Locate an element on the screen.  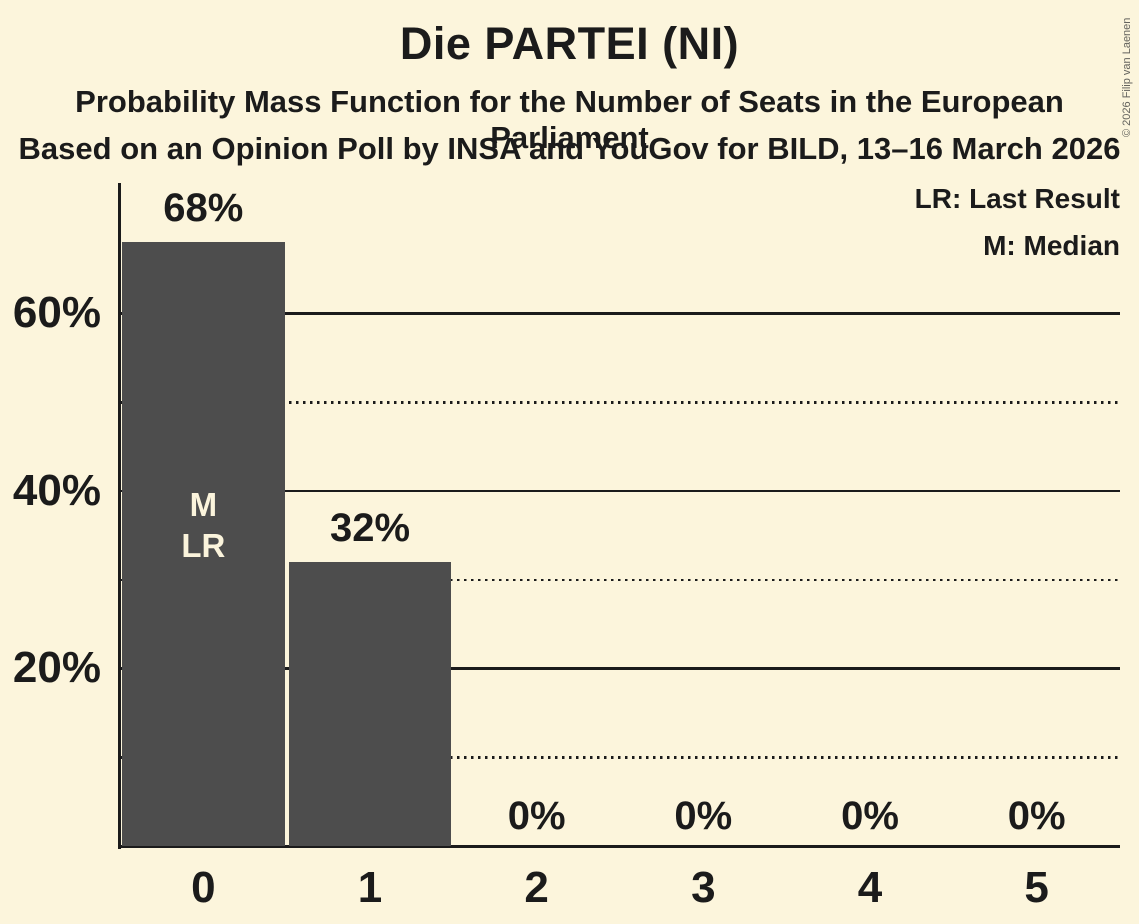
x-tick-label: 3 is located at coordinates (703, 887).